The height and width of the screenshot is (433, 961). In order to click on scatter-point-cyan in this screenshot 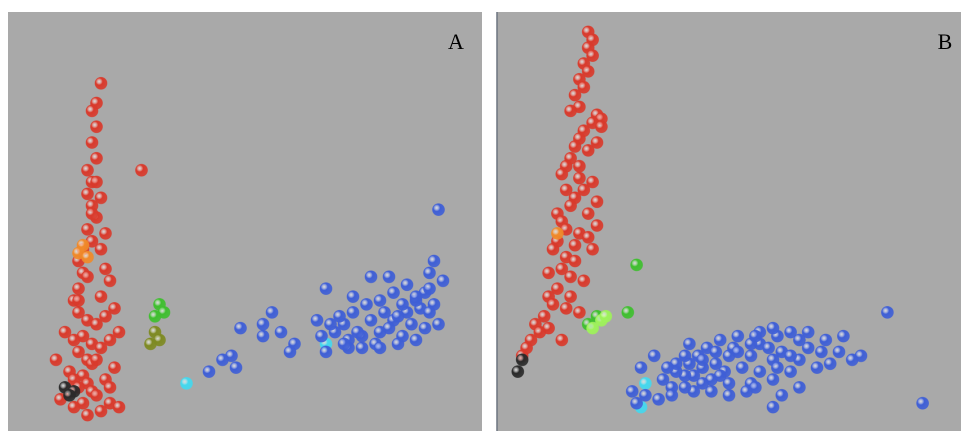, I will do `click(186, 383)`.